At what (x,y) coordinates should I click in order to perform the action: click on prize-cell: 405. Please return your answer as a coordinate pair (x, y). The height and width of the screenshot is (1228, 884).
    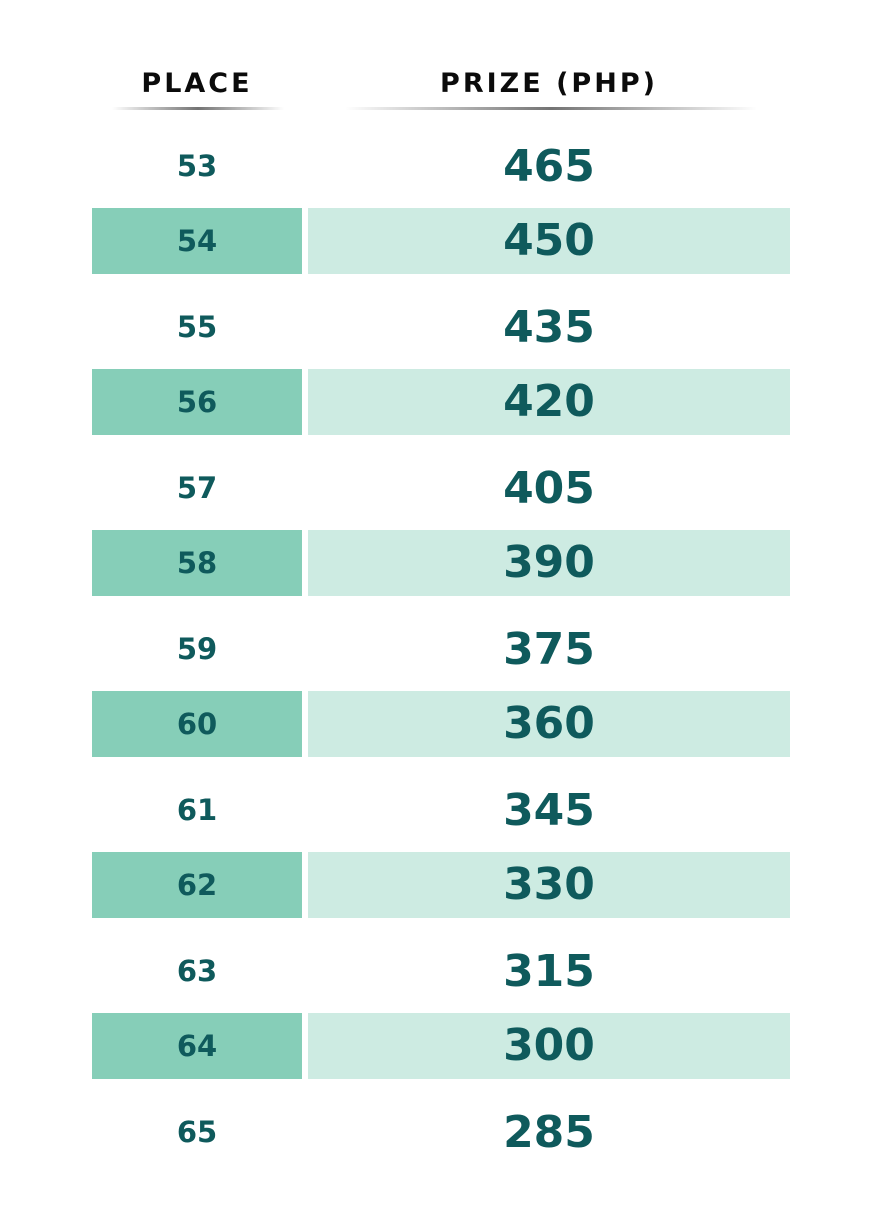
    Looking at the image, I should click on (549, 488).